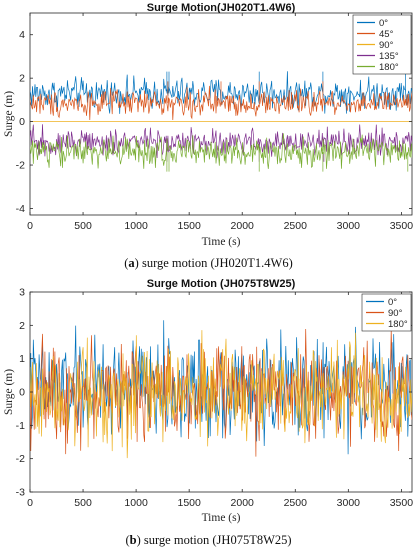 The width and height of the screenshot is (417, 550). Describe the element at coordinates (133, 540) in the screenshot. I see `caption-b-label: b` at that location.